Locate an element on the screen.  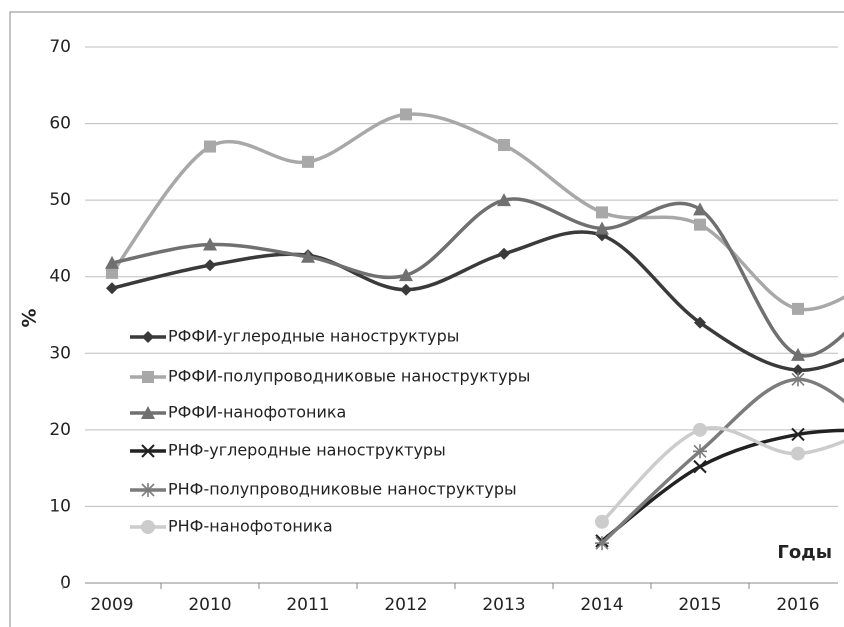
x-tick-label: 2016 is located at coordinates (797, 605).